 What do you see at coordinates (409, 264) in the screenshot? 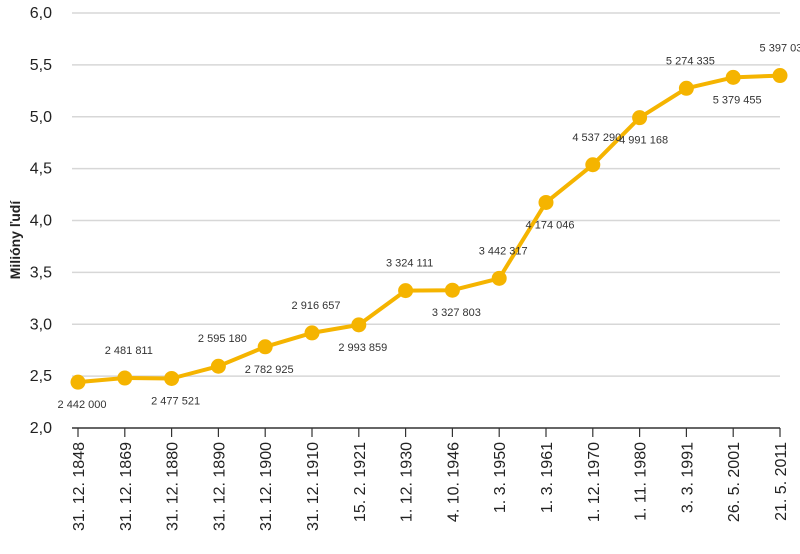
I see `data-label: 3 324 111` at bounding box center [409, 264].